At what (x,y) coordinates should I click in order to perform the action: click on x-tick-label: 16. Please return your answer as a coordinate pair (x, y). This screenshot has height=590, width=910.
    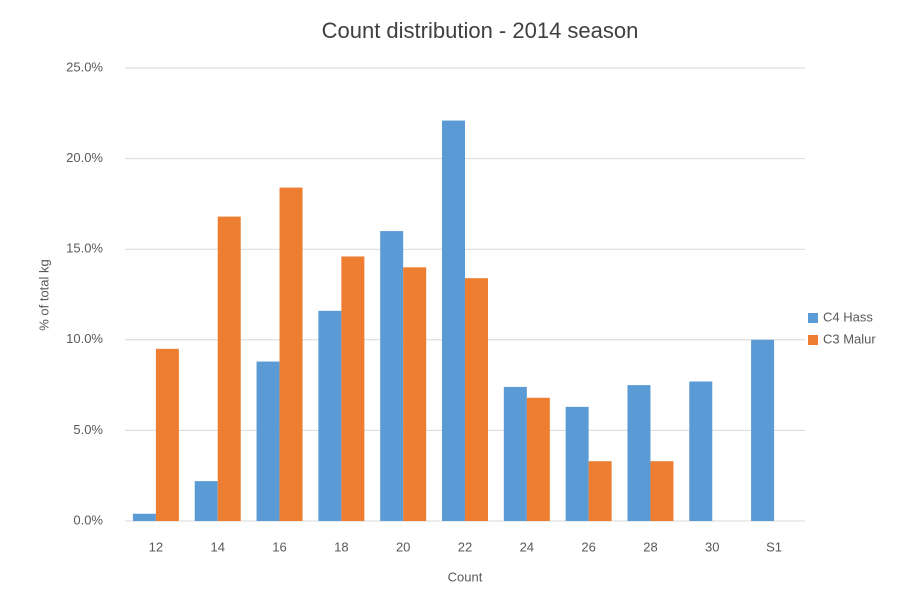
    Looking at the image, I should click on (279, 546).